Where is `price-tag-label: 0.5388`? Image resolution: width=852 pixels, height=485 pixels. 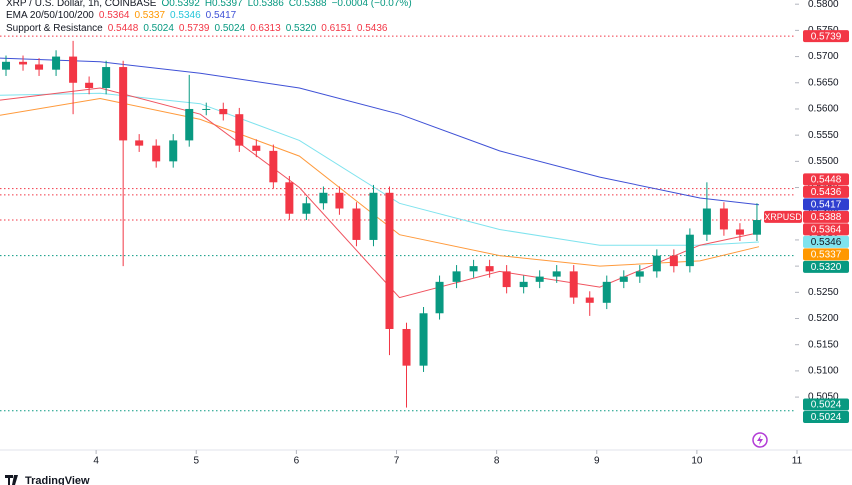 price-tag-label: 0.5388 is located at coordinates (826, 217).